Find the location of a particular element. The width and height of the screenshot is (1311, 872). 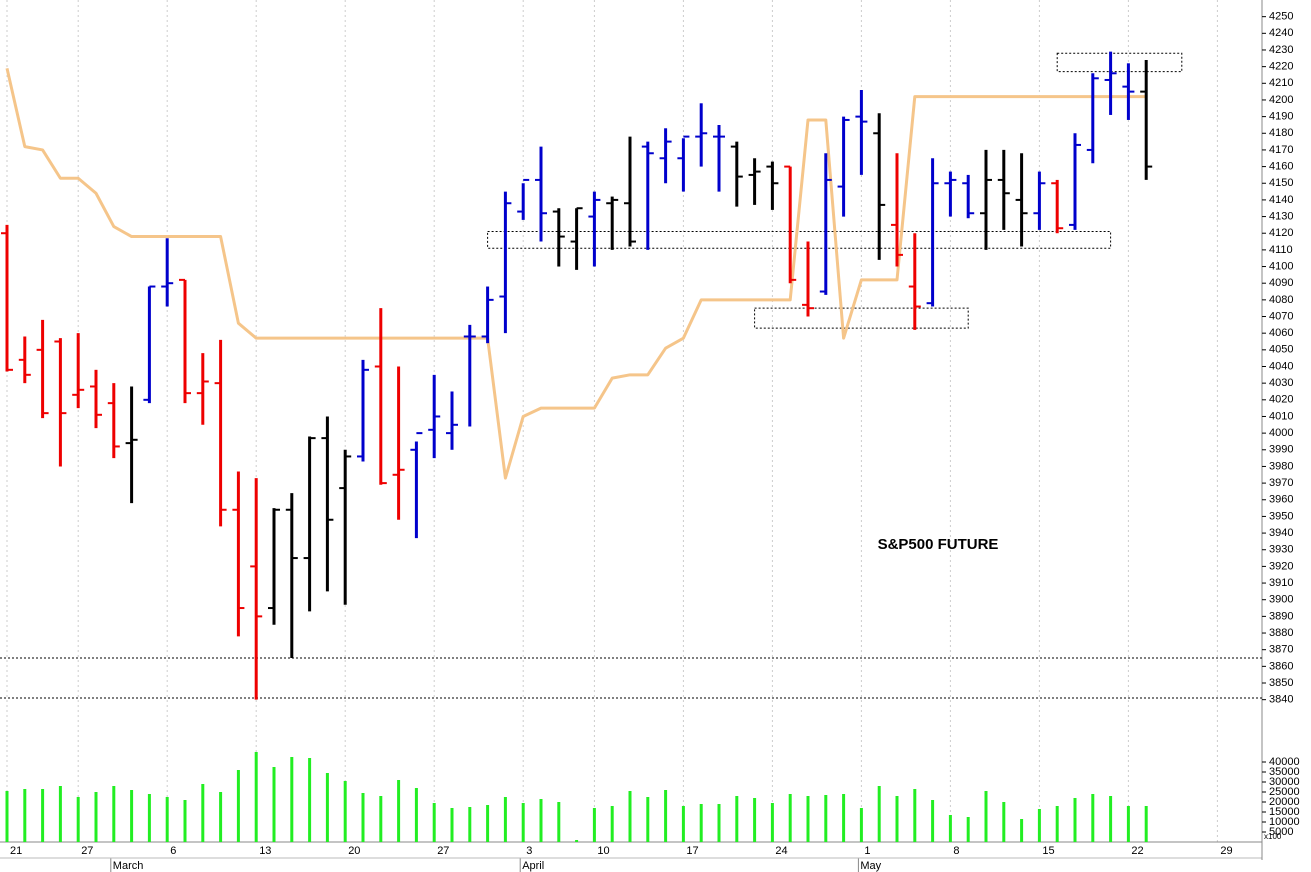

y-tick-label: 4200 is located at coordinates (1281, 100).